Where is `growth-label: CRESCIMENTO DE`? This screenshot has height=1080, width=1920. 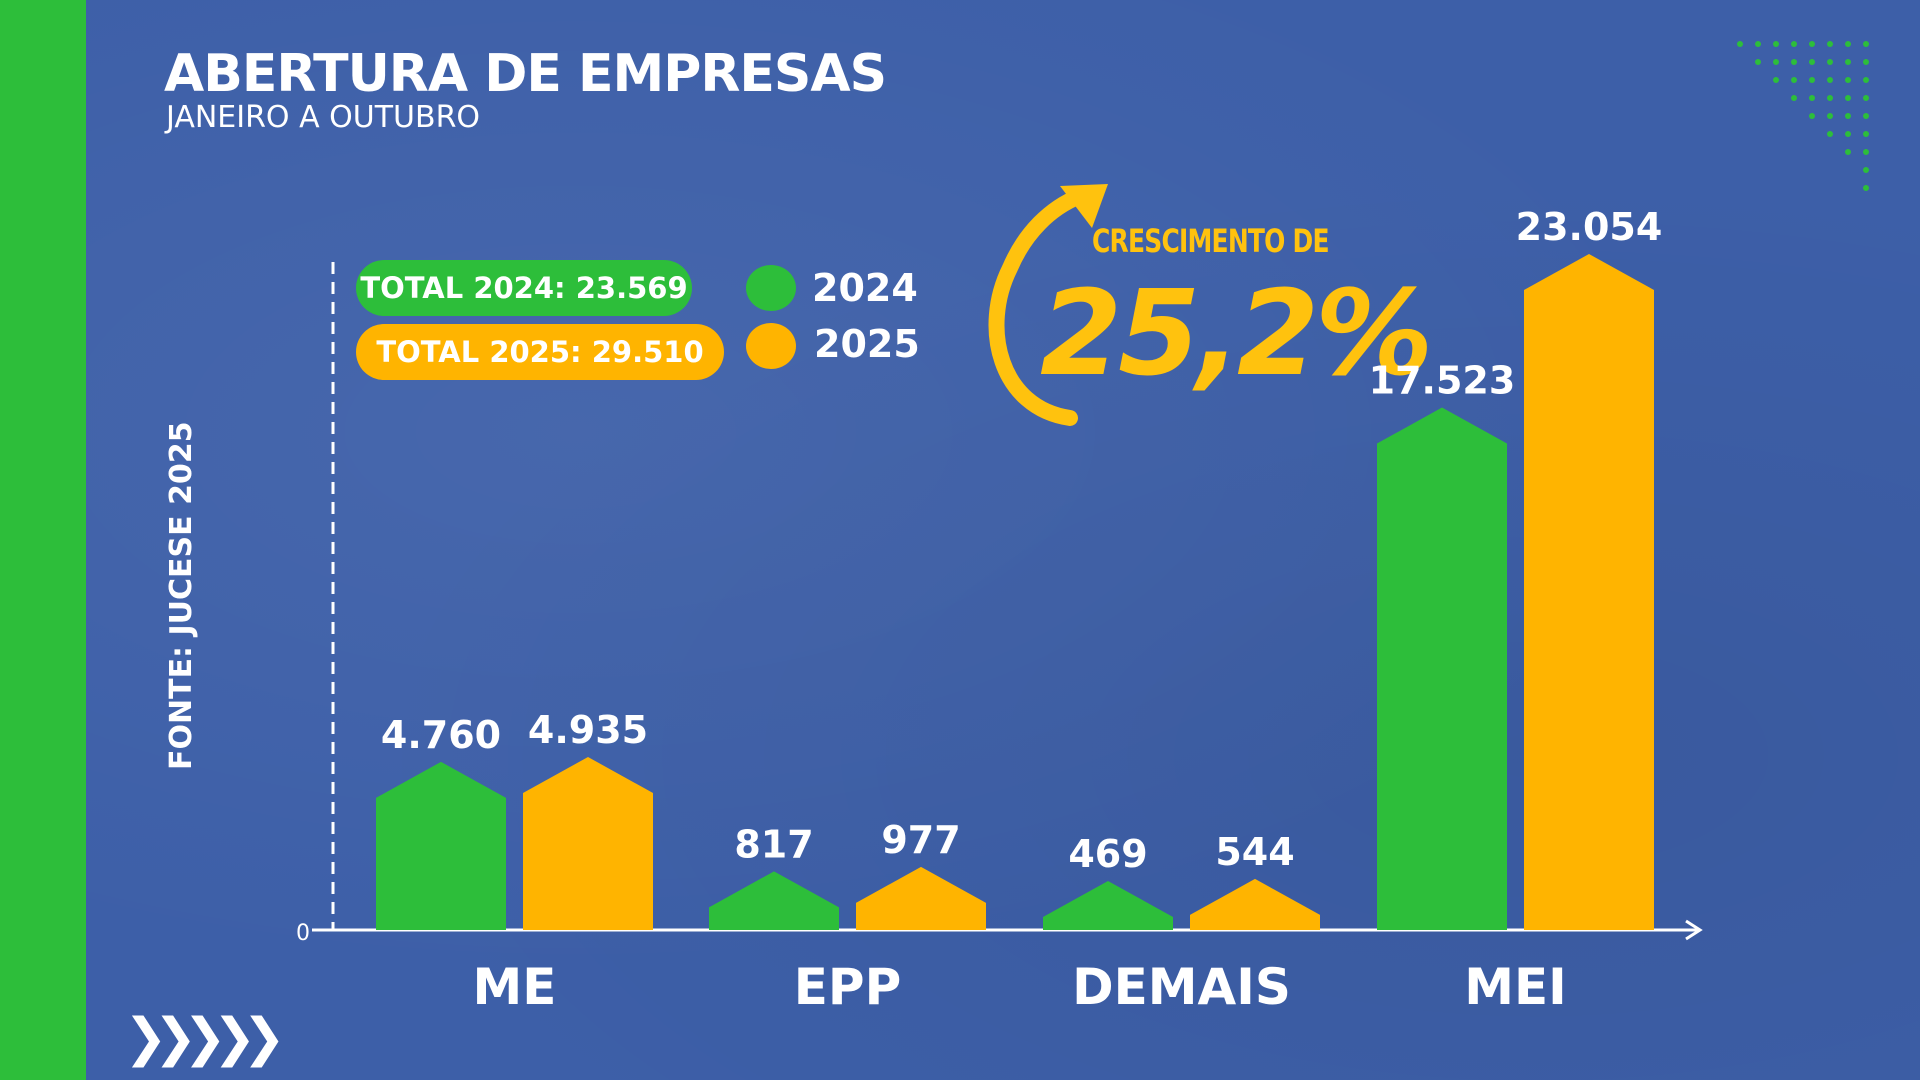
growth-label: CRESCIMENTO DE is located at coordinates (1211, 241).